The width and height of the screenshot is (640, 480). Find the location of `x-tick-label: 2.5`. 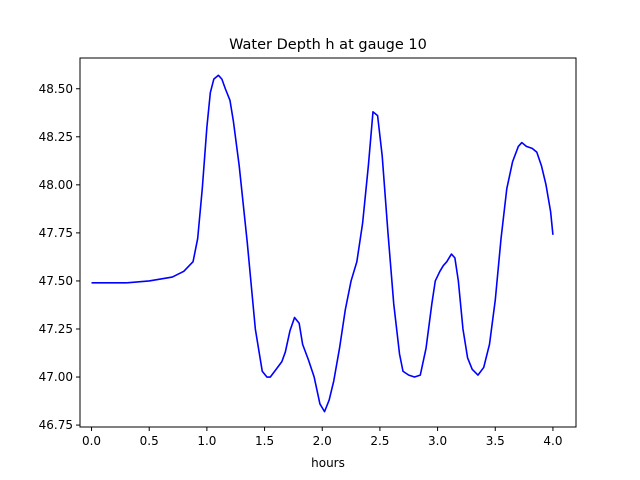

x-tick-label: 2.5 is located at coordinates (379, 441).